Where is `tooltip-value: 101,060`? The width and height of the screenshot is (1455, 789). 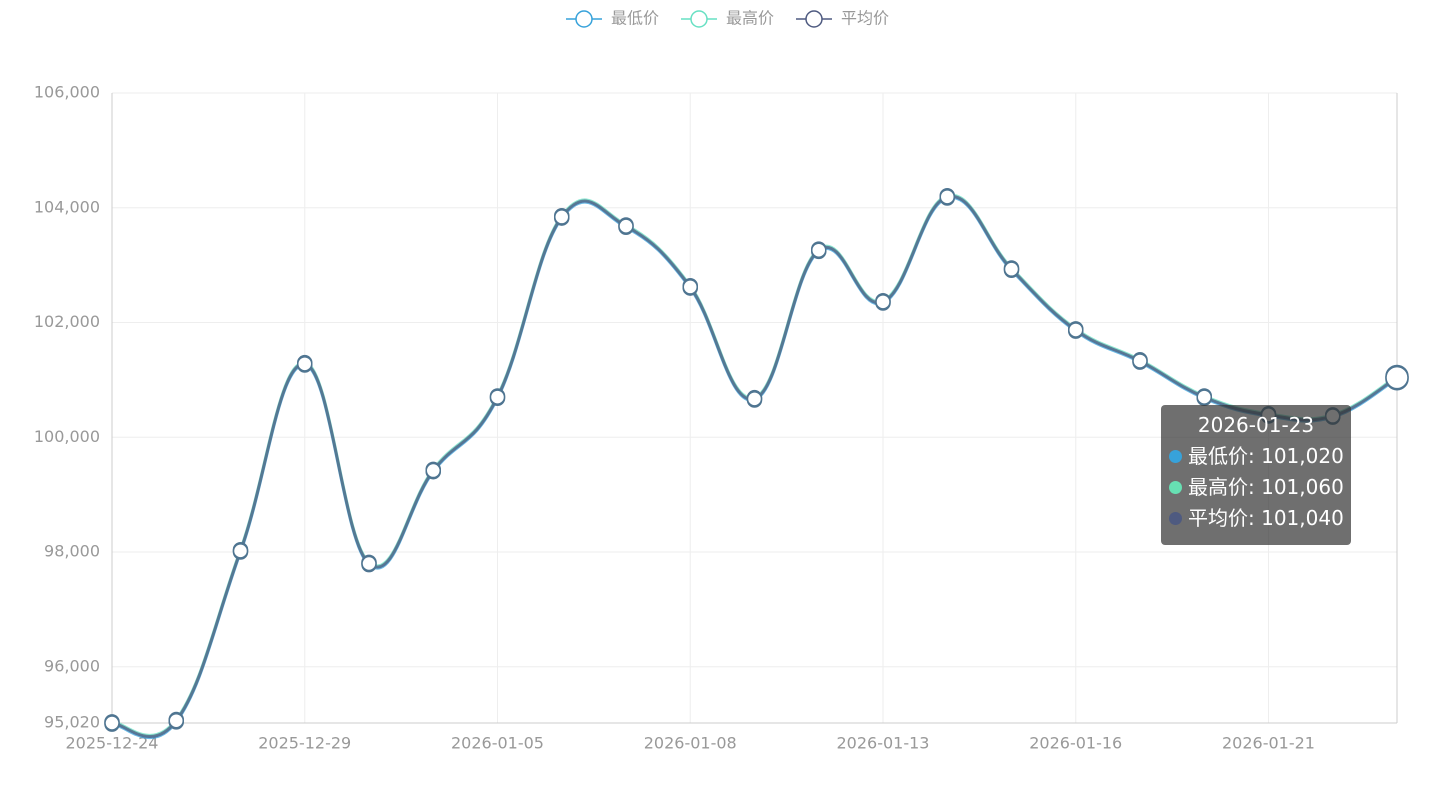
tooltip-value: 101,060 is located at coordinates (1302, 487).